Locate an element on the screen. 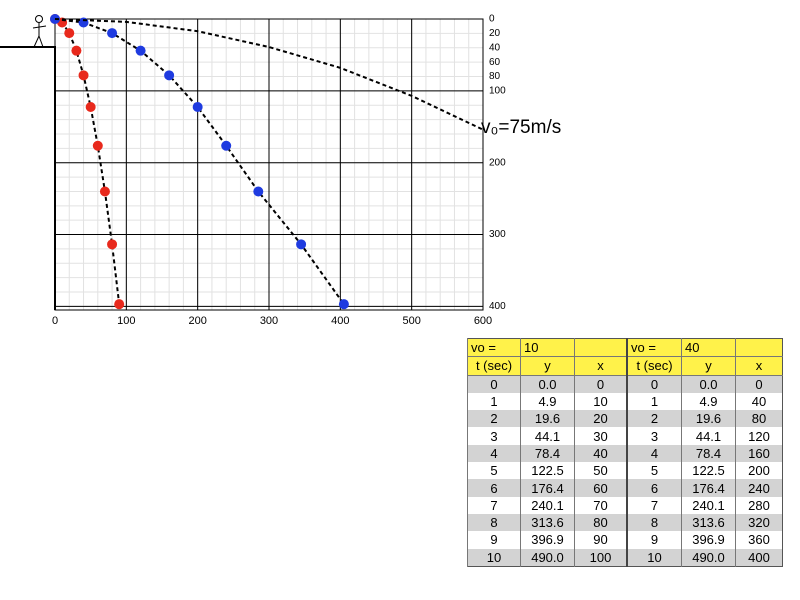 Image resolution: width=800 pixels, height=600 pixels. table-row: 8 313.6 80 8 313.6 320 is located at coordinates (625, 522).